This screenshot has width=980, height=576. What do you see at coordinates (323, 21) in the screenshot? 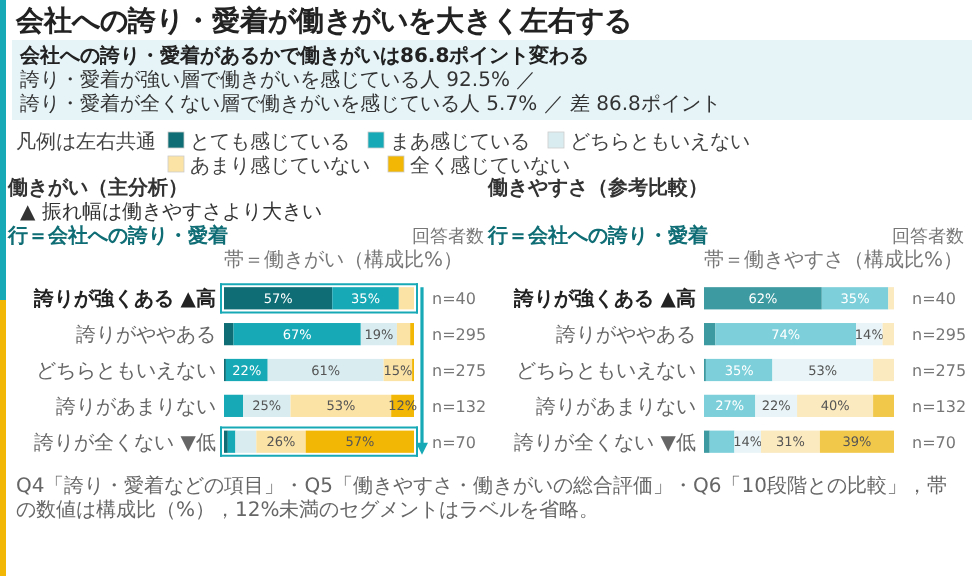
I see `text: 会社への誇り・愛着が働きがいを大きく左右する` at bounding box center [323, 21].